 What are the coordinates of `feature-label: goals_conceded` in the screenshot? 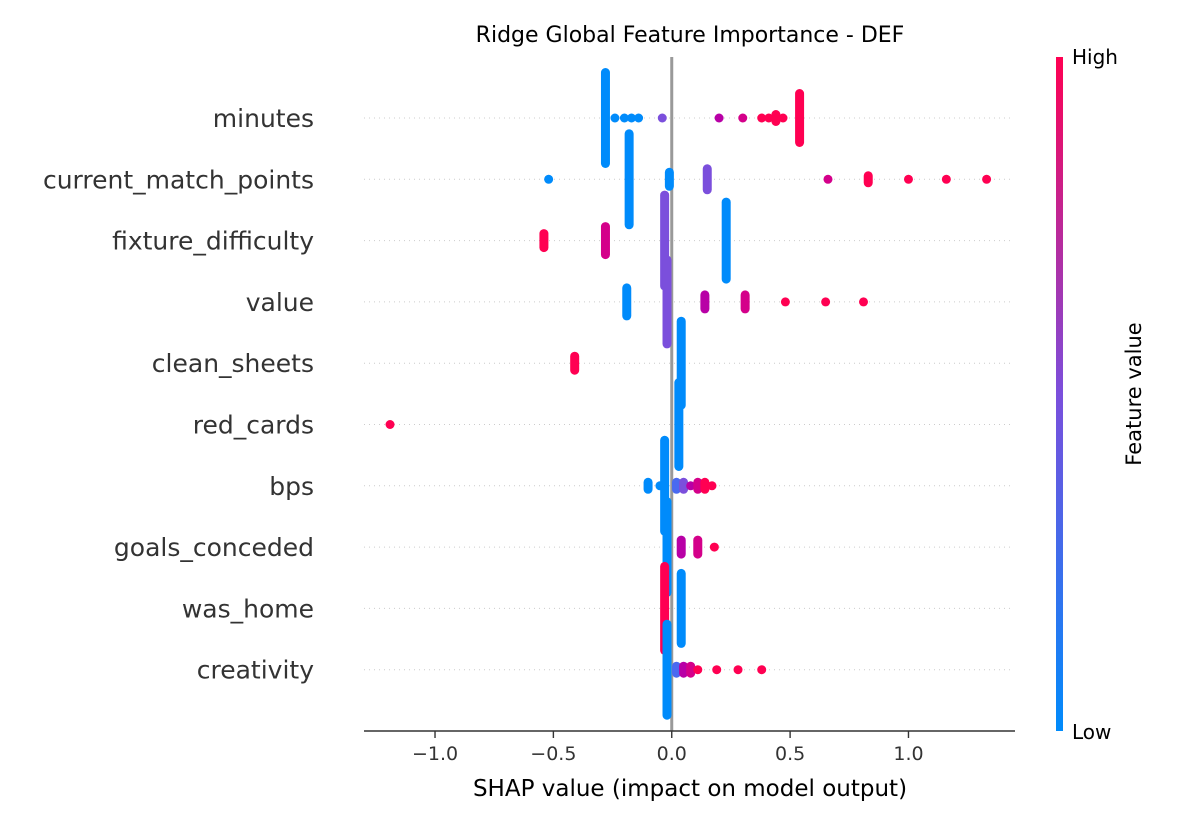 It's located at (214, 547).